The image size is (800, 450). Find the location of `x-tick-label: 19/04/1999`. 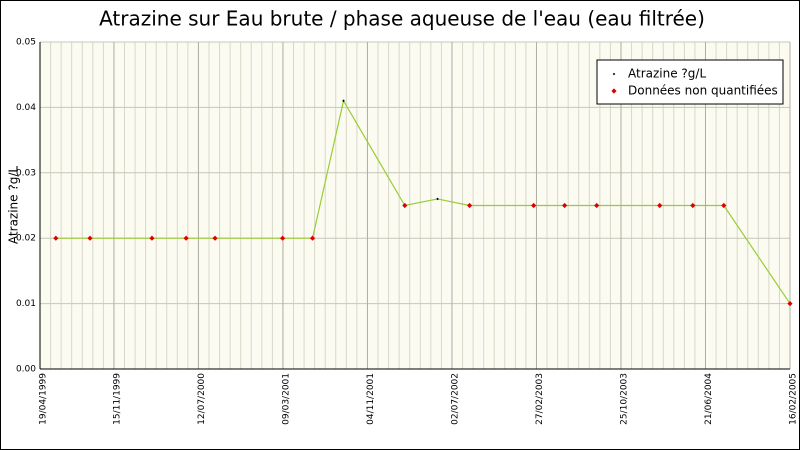

x-tick-label: 19/04/1999 is located at coordinates (44, 399).